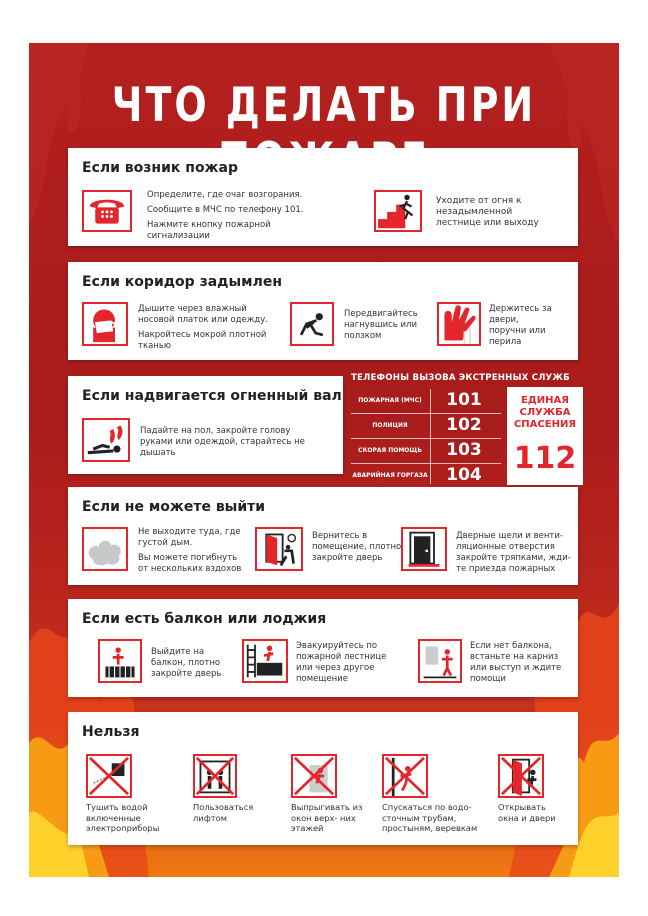 The width and height of the screenshot is (648, 916). I want to click on rescue-label: ЕДИНАЯ СЛУЖБА СПАСЕНИЯ, so click(545, 412).